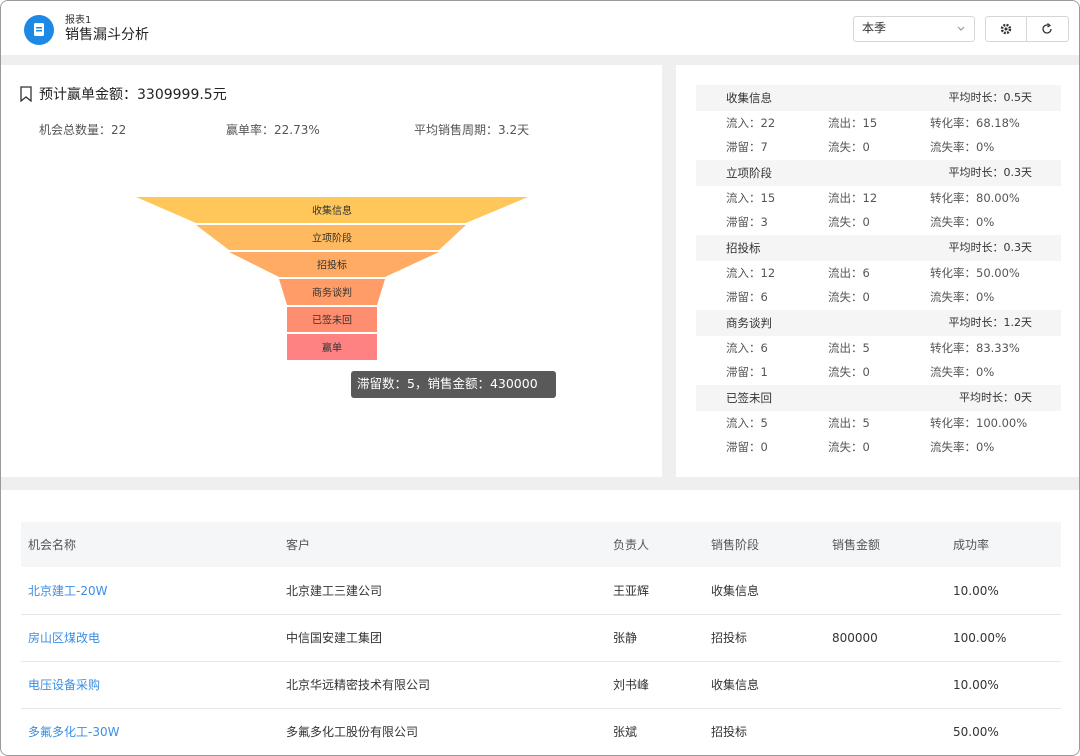 This screenshot has width=1080, height=756. I want to click on stage-metric: 流出：12, so click(853, 198).